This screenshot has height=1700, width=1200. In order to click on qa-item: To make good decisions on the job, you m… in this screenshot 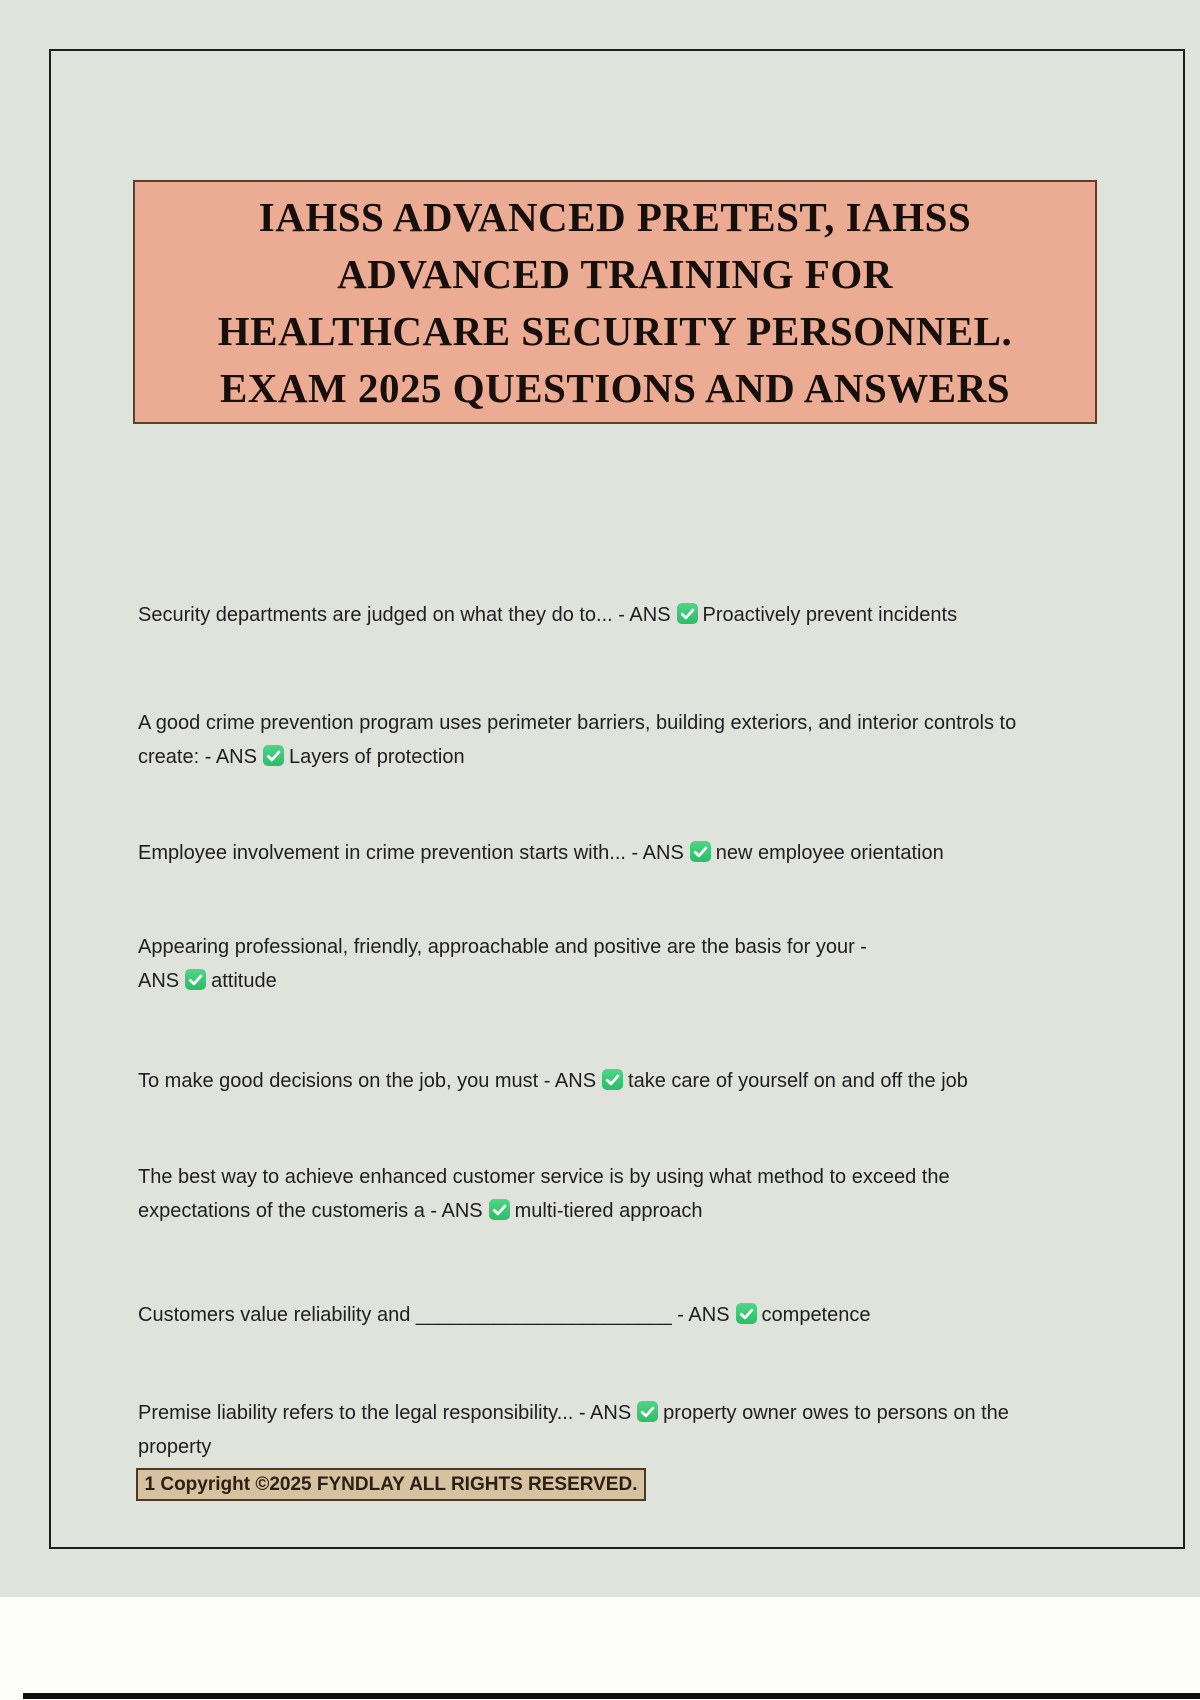, I will do `click(590, 1081)`.